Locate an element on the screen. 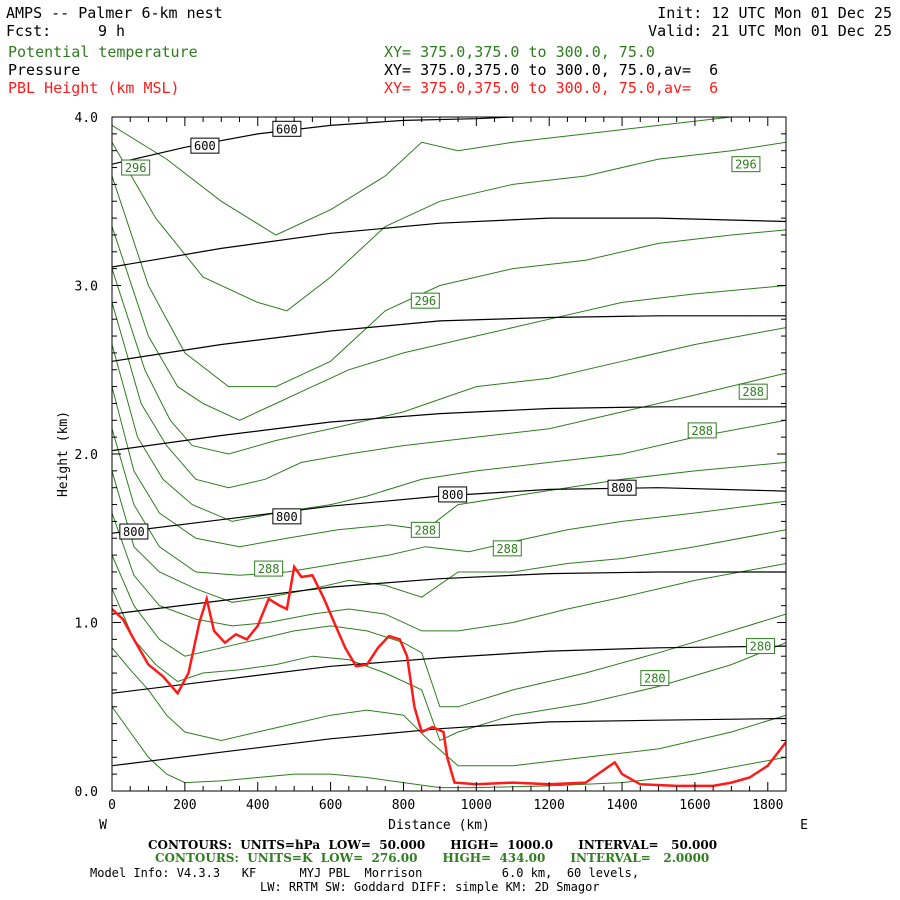  pressure-label-1-box is located at coordinates (287, 128).